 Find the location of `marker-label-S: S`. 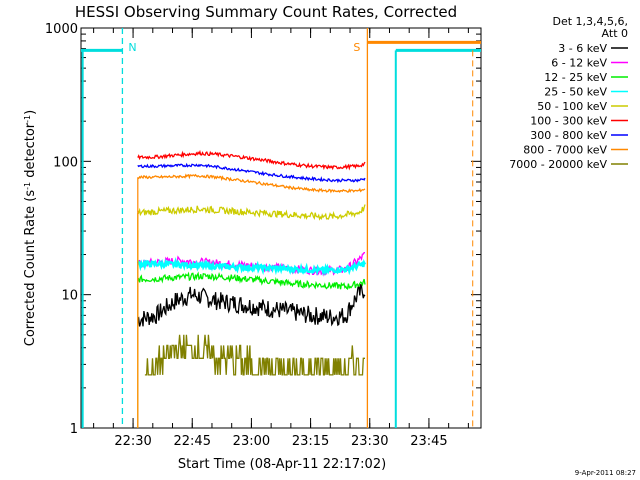

marker-label-S: S is located at coordinates (356, 47).